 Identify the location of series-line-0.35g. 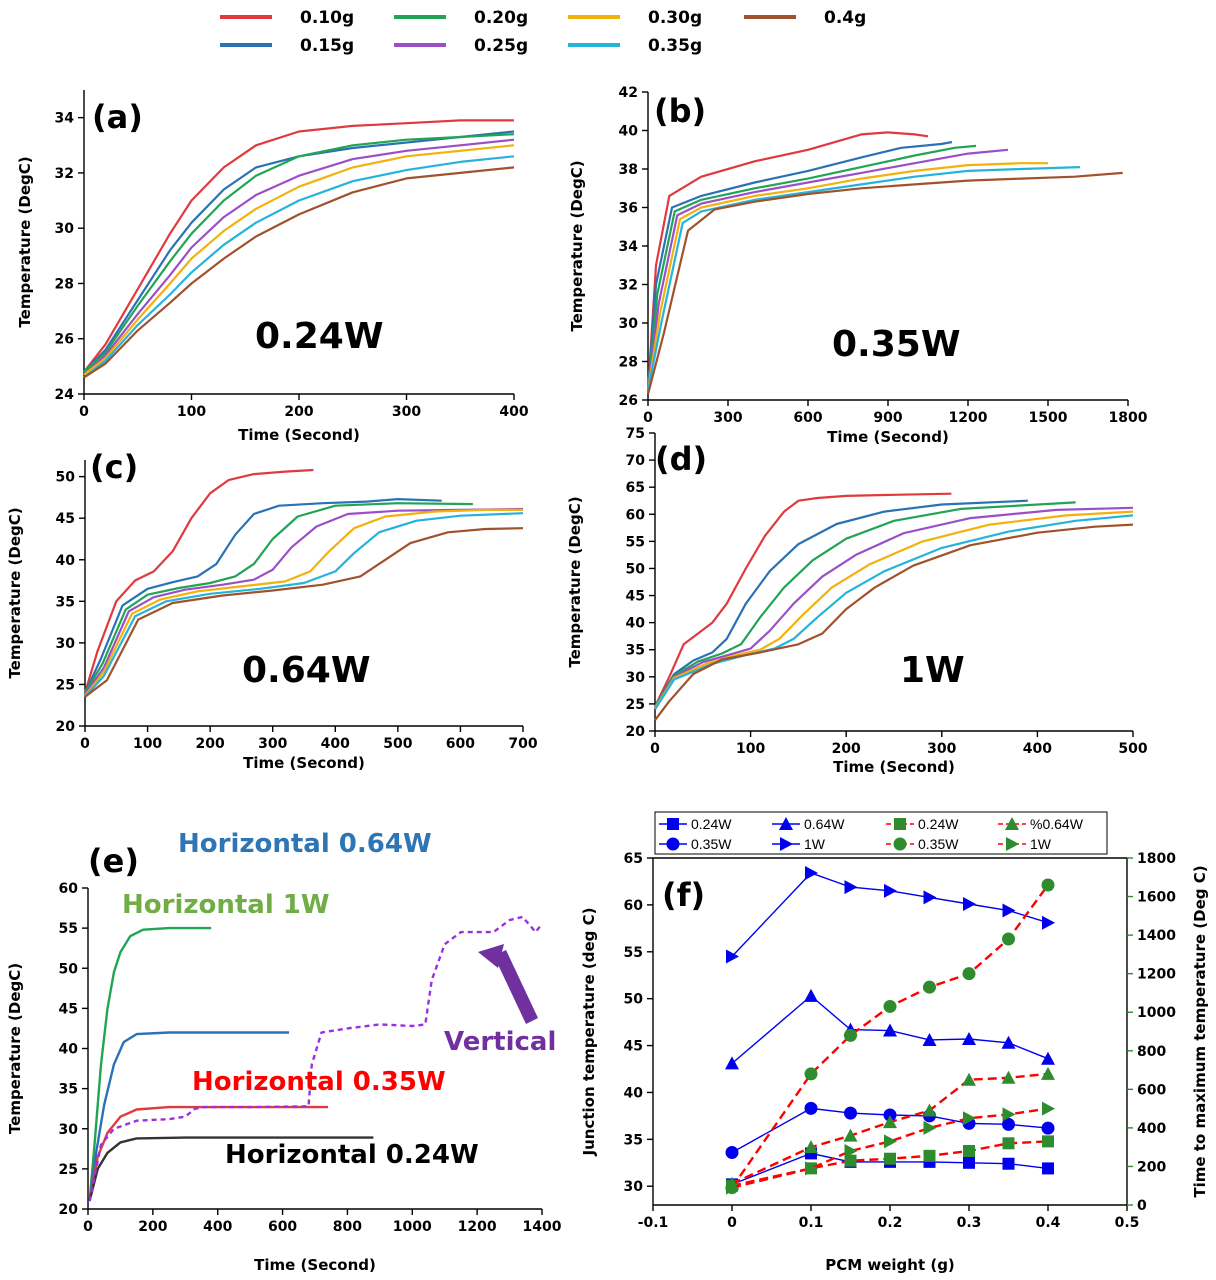
(863, 278).